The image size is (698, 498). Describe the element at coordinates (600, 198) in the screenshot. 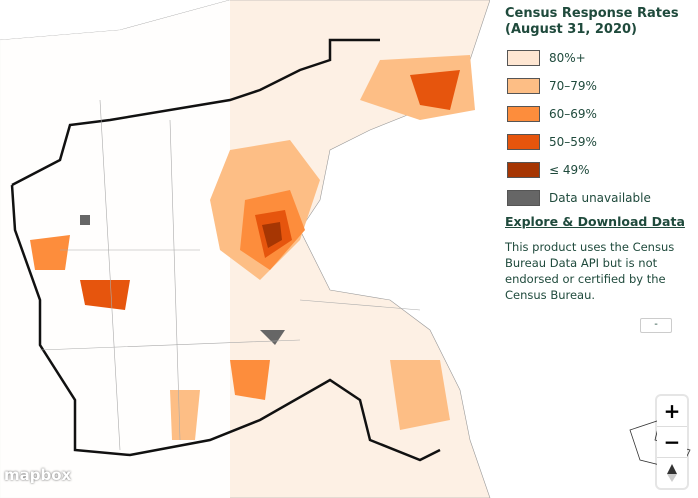

I see `legend-label: Data unavailable` at that location.